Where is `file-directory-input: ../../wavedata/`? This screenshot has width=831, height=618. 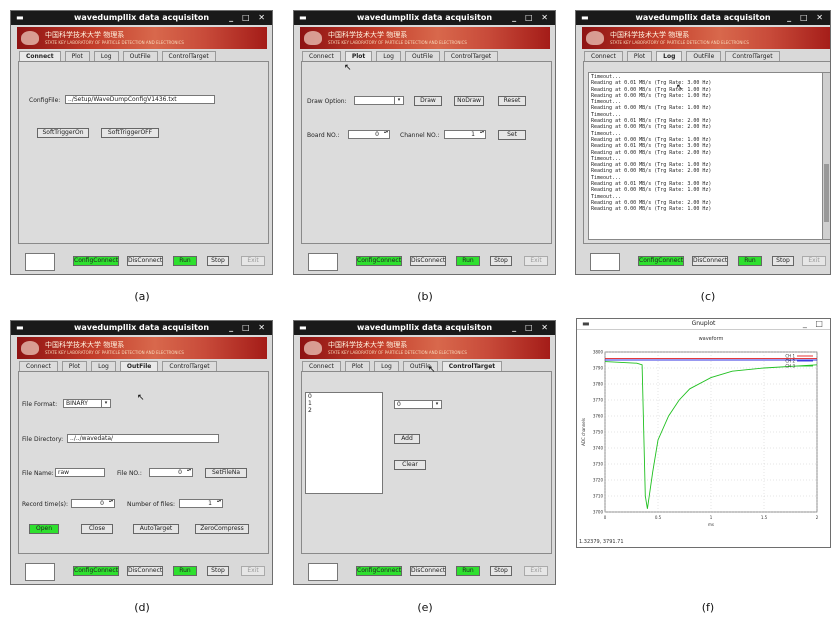
file-directory-input: ../../wavedata/ is located at coordinates (143, 438).